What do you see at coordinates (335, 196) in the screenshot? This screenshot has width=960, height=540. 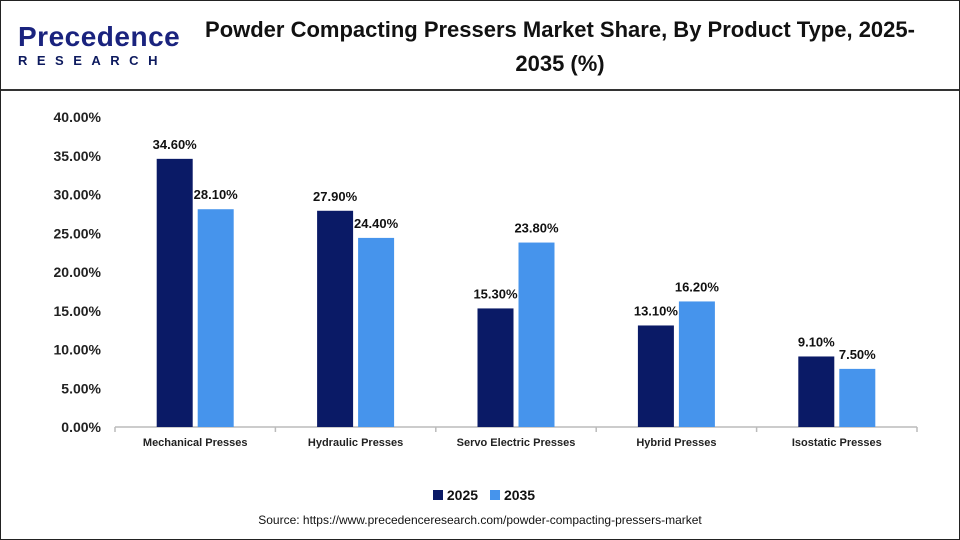 I see `data-label: 27.90%` at bounding box center [335, 196].